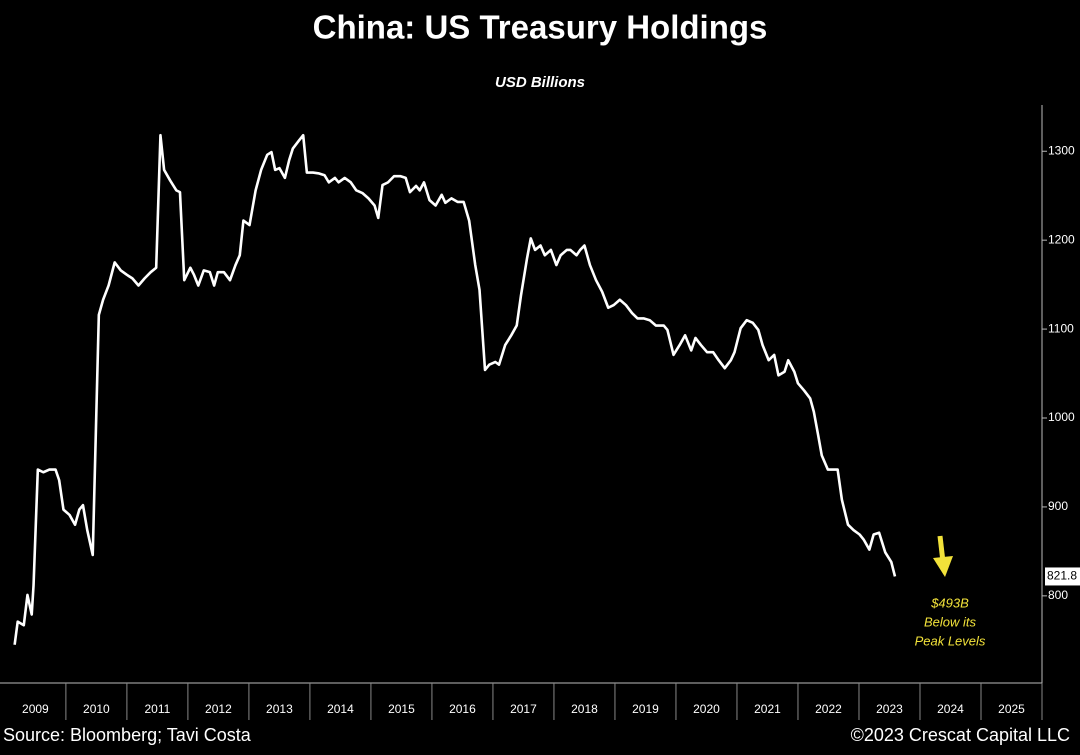 Image resolution: width=1080 pixels, height=755 pixels. What do you see at coordinates (540, 82) in the screenshot?
I see `subtitle: USD Billions` at bounding box center [540, 82].